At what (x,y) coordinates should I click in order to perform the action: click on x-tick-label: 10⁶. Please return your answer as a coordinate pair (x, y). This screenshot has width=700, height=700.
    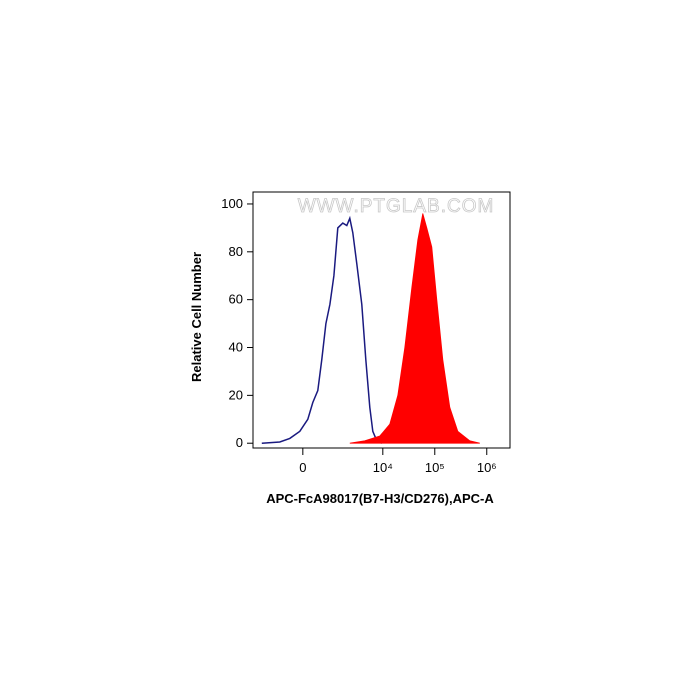
    Looking at the image, I should click on (487, 467).